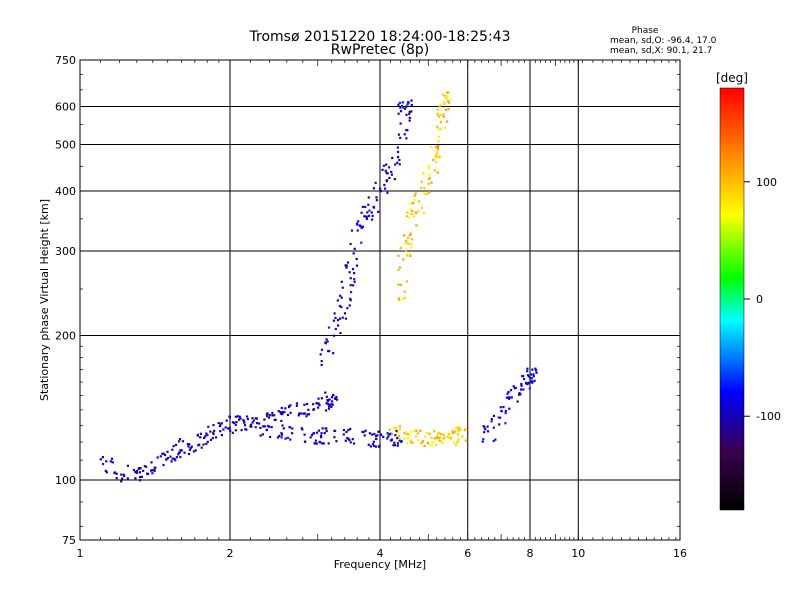  I want to click on y-axis-ticks: 75 100 200 300 400 500 600 750, so click(65, 300).